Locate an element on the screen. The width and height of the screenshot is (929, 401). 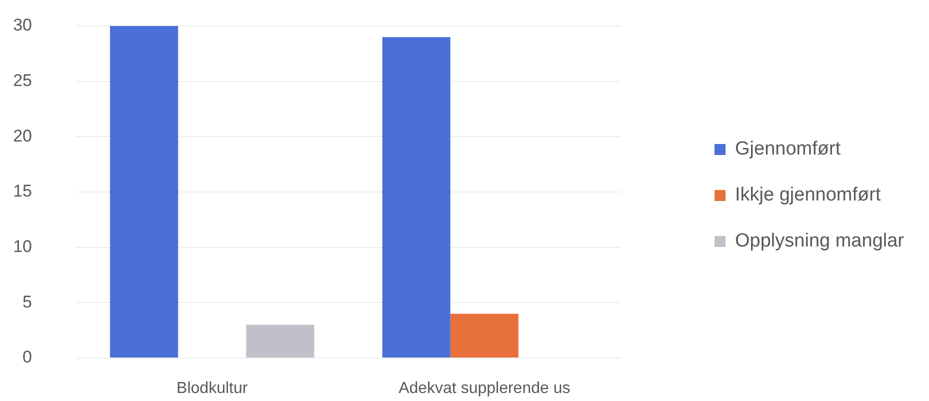
y-tick-label: 15 is located at coordinates (22, 191).